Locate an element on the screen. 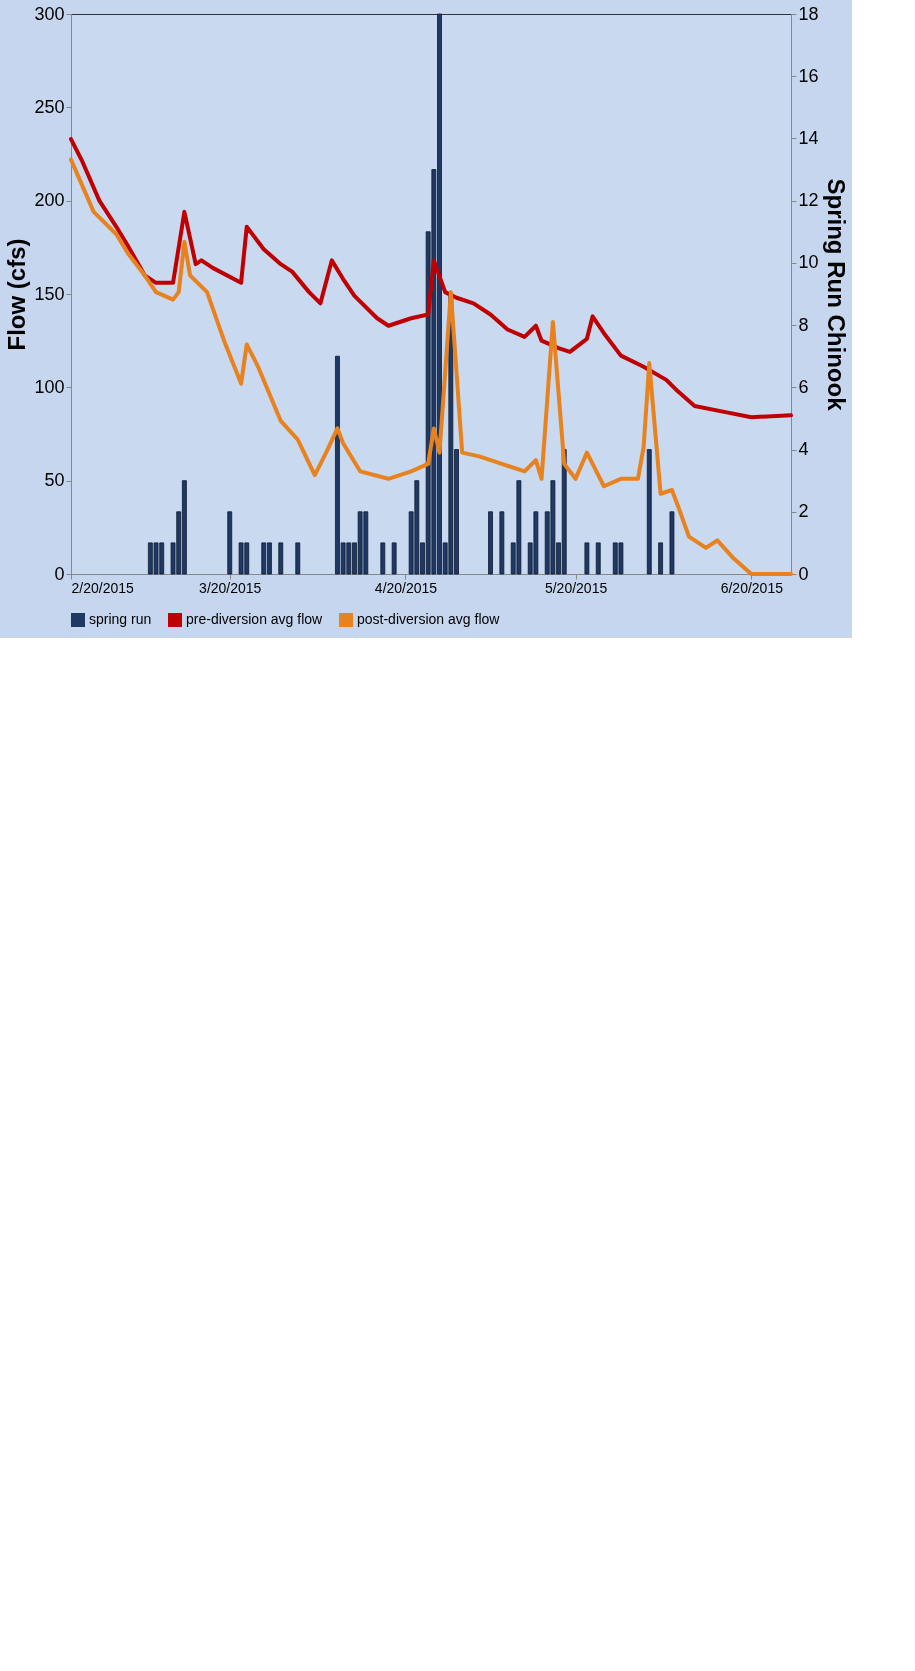  x-tick-label: 2/20/2015 is located at coordinates (102, 587).